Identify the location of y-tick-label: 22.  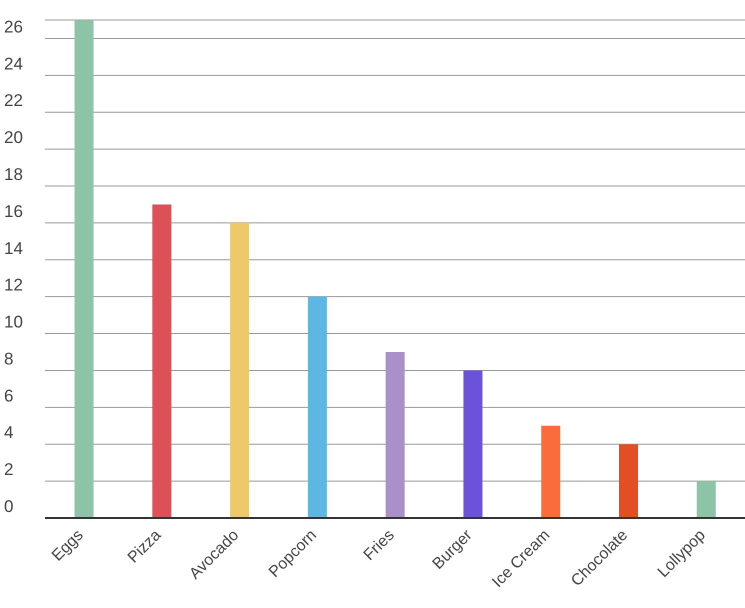
(13, 100).